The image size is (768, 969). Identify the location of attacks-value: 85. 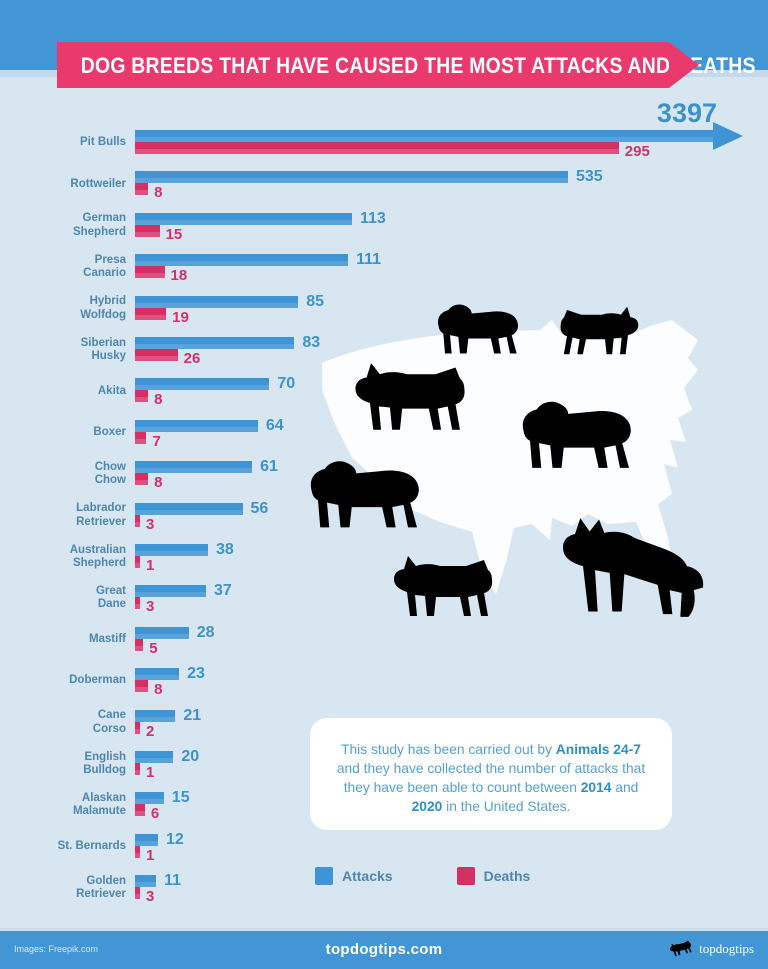
(315, 301).